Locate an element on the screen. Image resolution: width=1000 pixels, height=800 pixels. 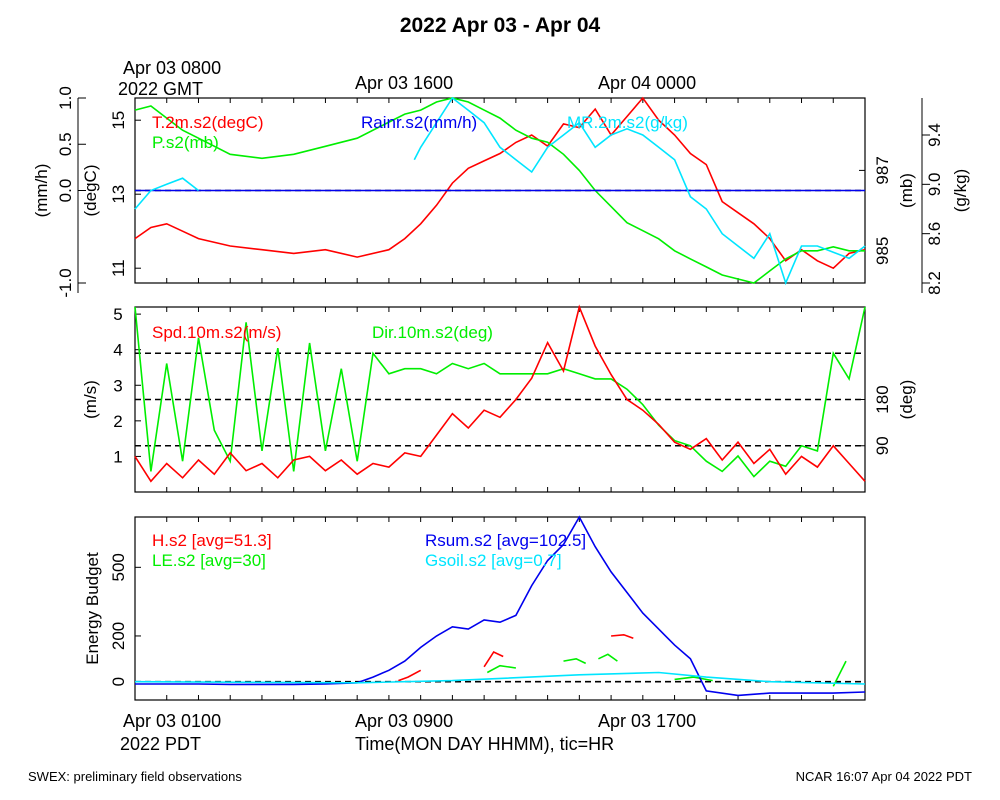
top-axis-label-2: Apr 03 1600 is located at coordinates (404, 83).